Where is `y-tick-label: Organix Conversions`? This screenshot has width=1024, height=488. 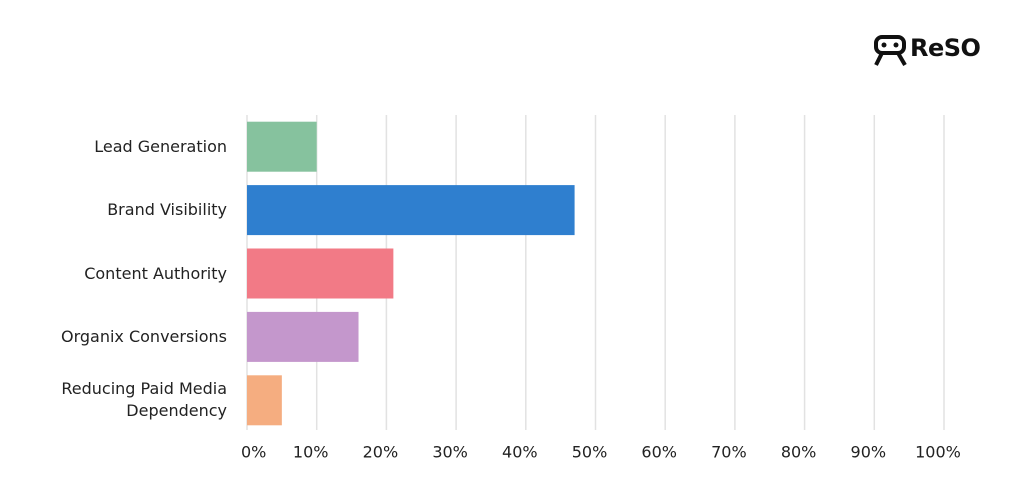
y-tick-label: Organix Conversions is located at coordinates (143, 336).